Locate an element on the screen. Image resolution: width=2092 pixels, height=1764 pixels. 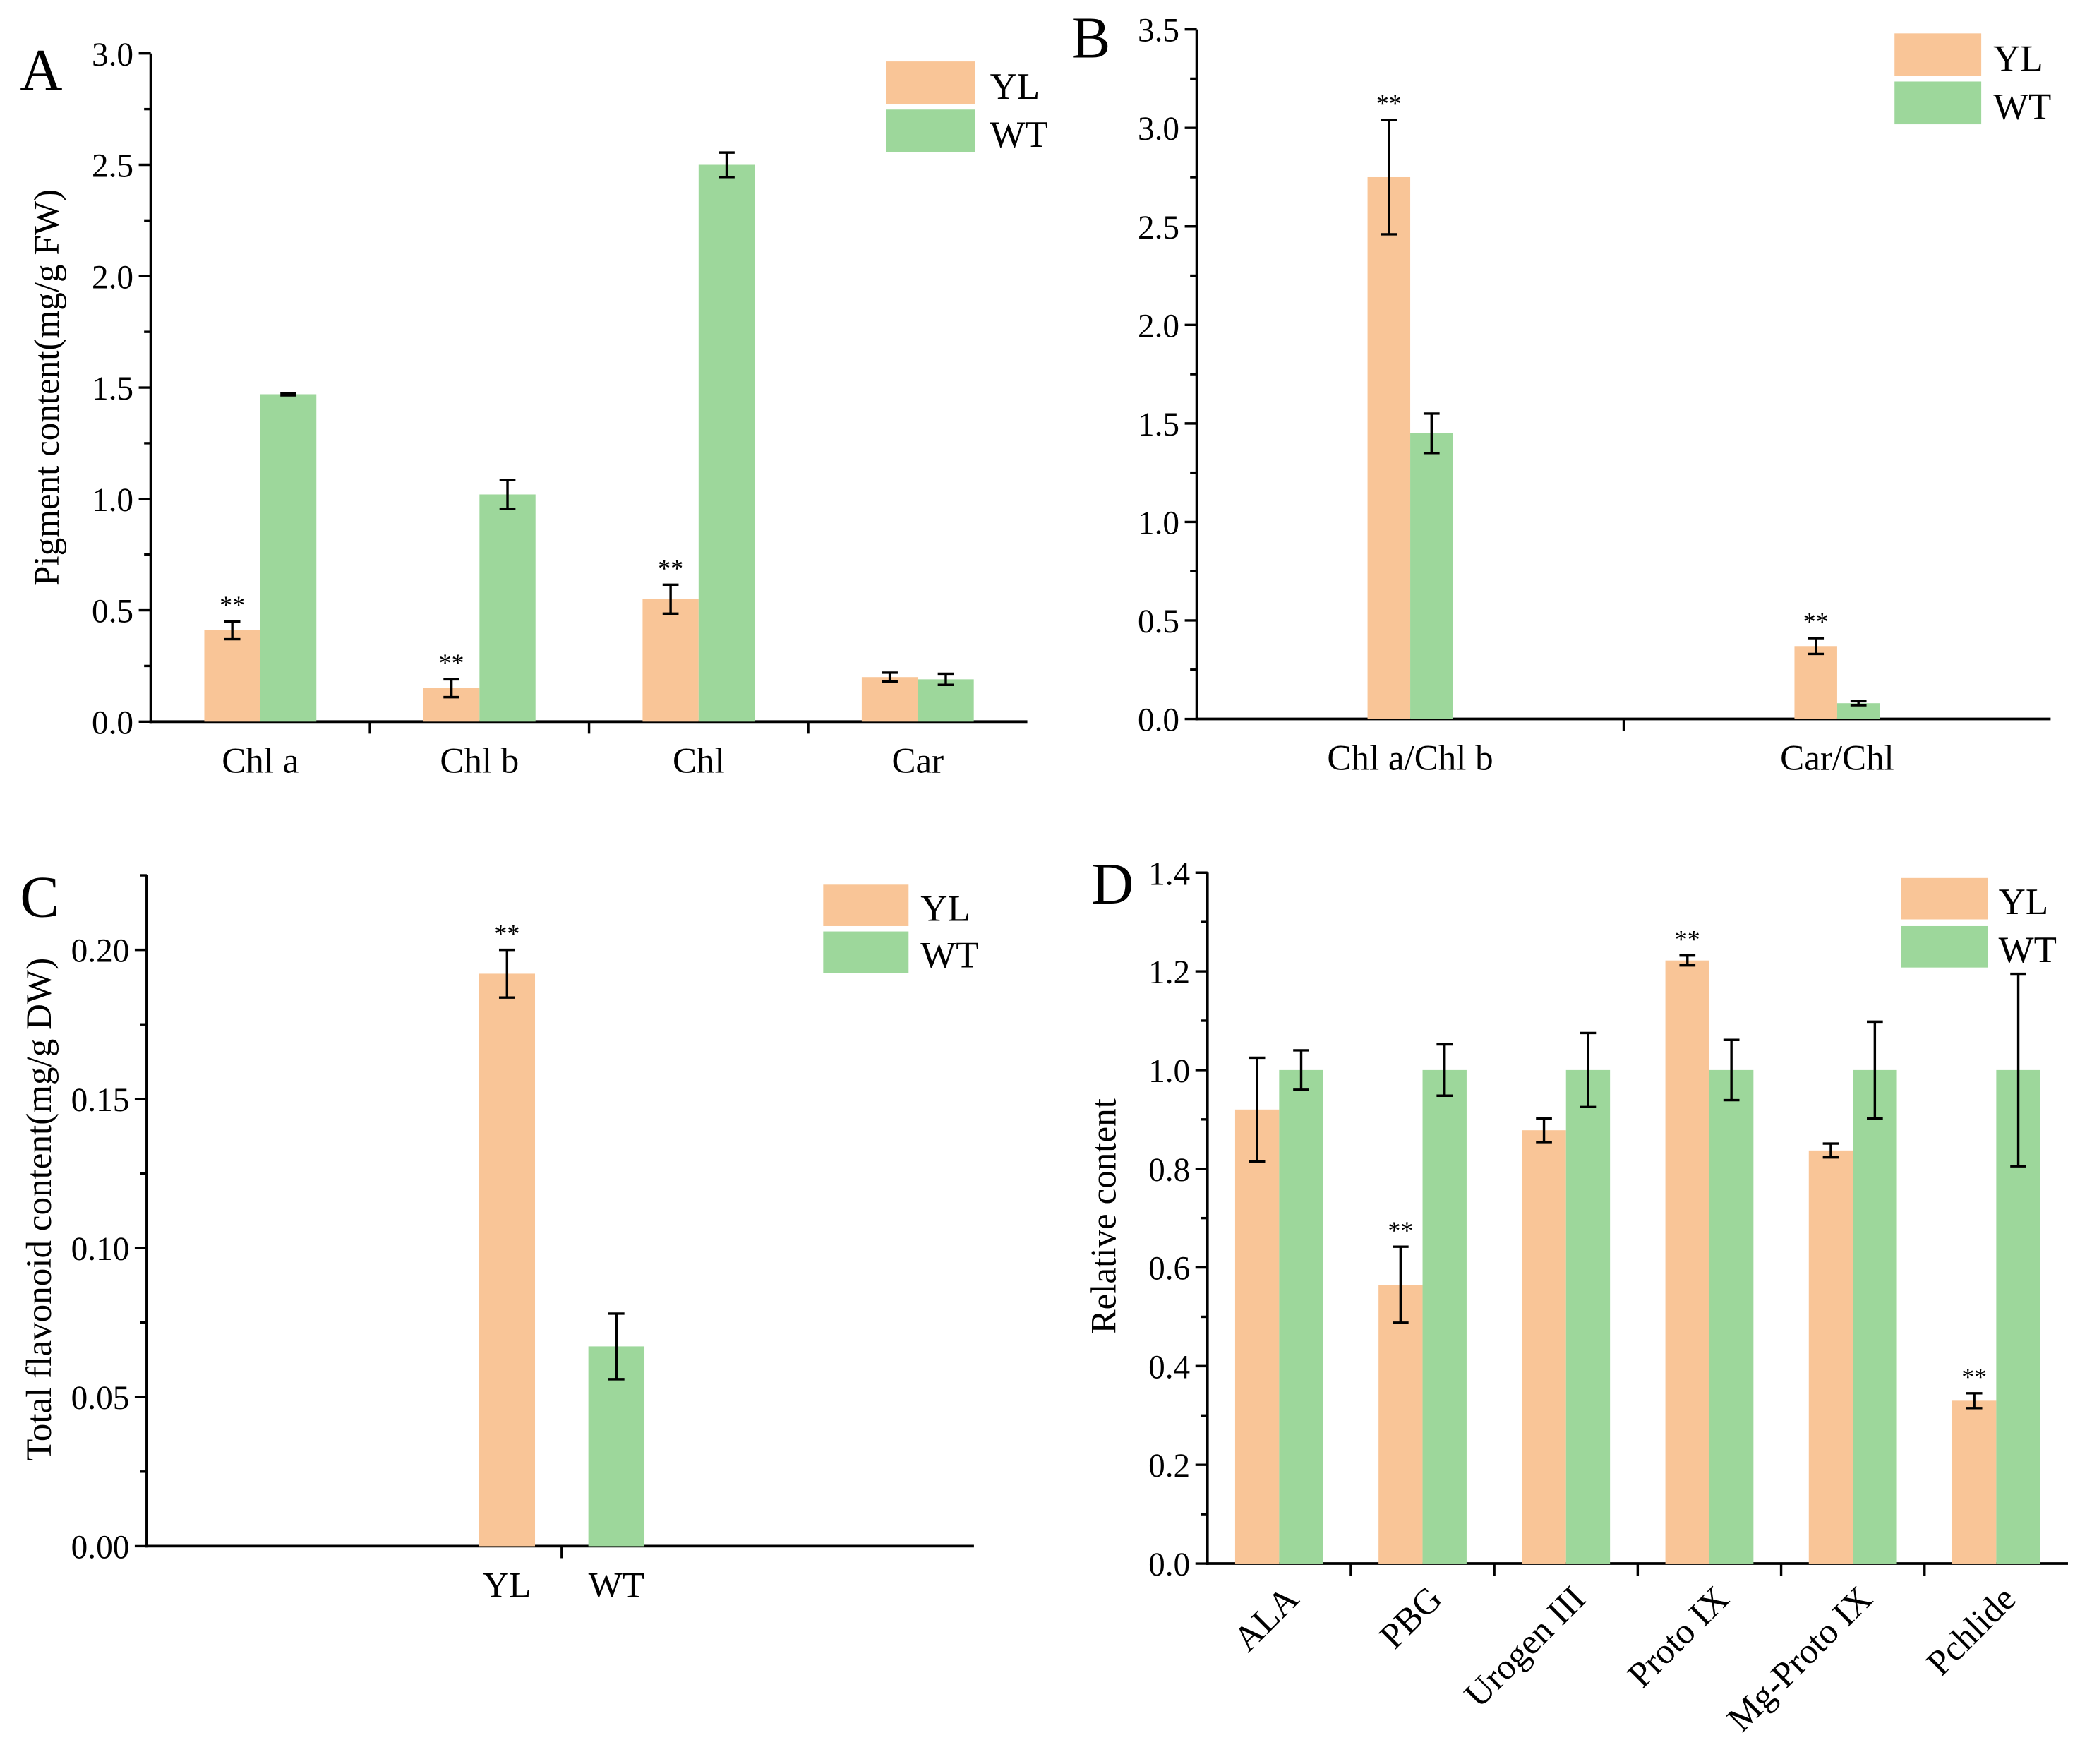
panel-label-c: C is located at coordinates (39, 898).